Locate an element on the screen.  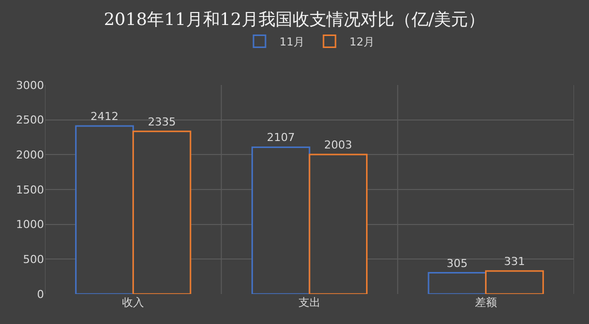
y-tick-label: 500 is located at coordinates (33, 259).